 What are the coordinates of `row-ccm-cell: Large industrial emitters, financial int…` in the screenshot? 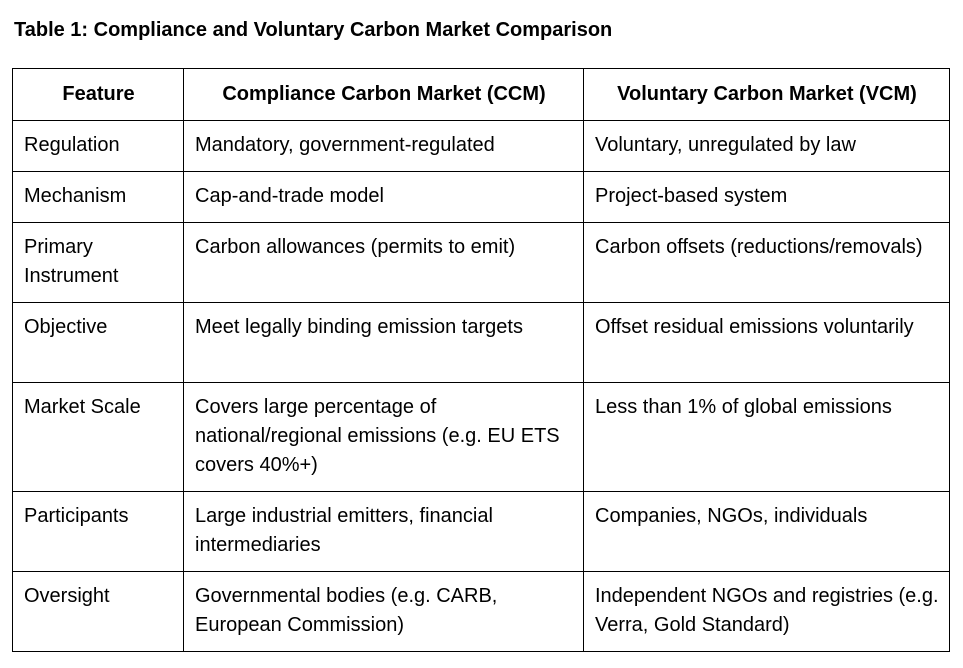 It's located at (383, 531).